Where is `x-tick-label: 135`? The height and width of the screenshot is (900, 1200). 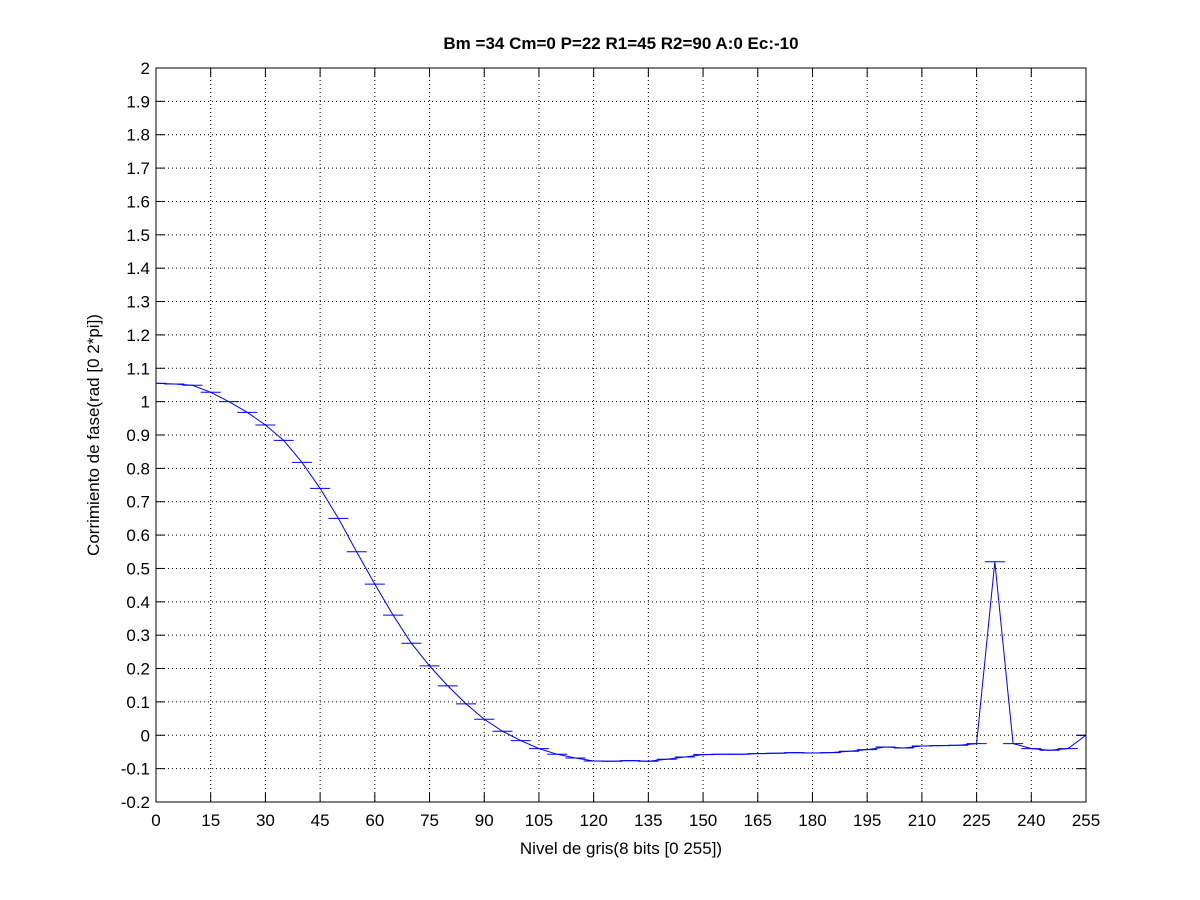
x-tick-label: 135 is located at coordinates (648, 820).